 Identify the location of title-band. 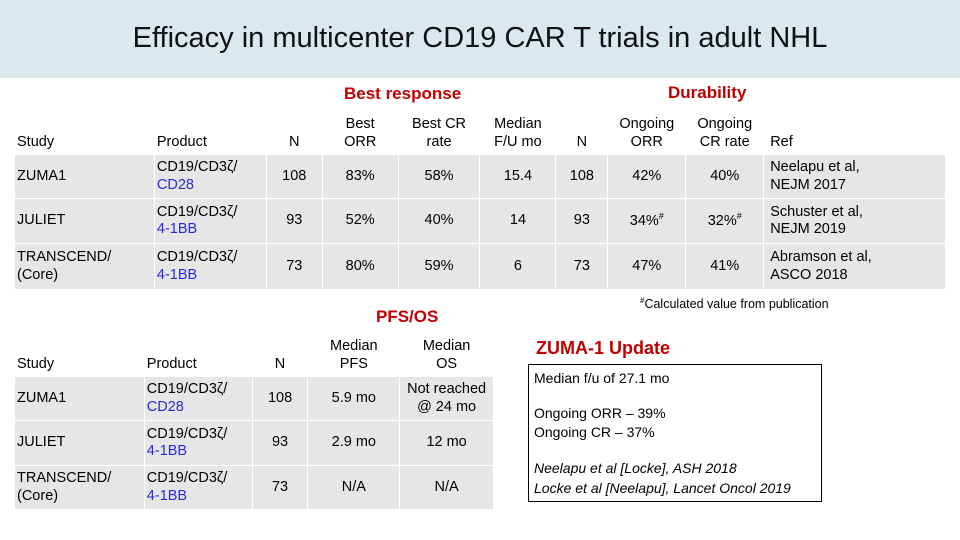
(480, 39).